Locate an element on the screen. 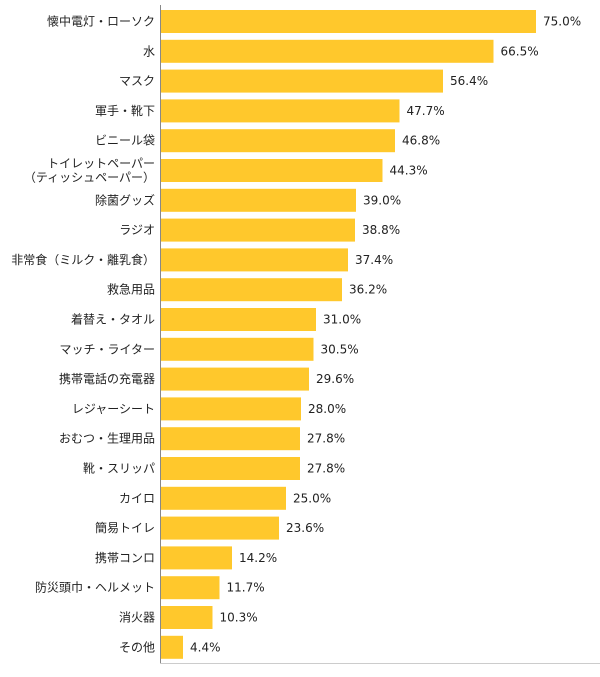 This screenshot has height=677, width=600. category-label: 懐中電灯・ローソク is located at coordinates (101, 21).